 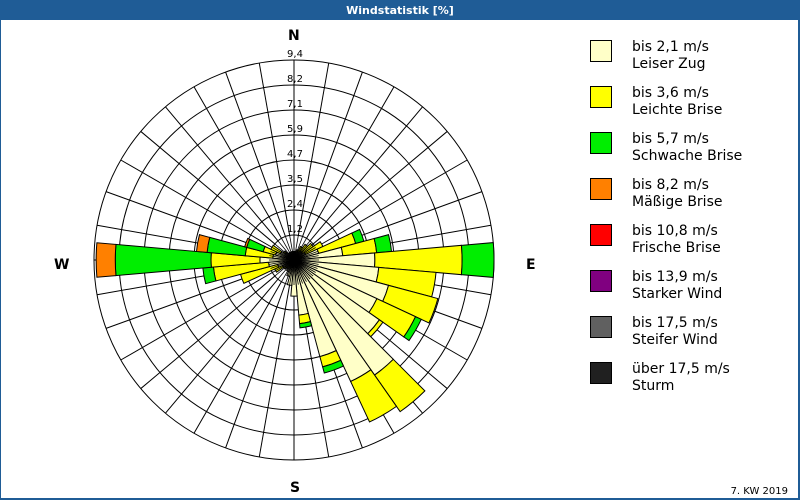 I want to click on compass-north-label: N, so click(x=294, y=36).